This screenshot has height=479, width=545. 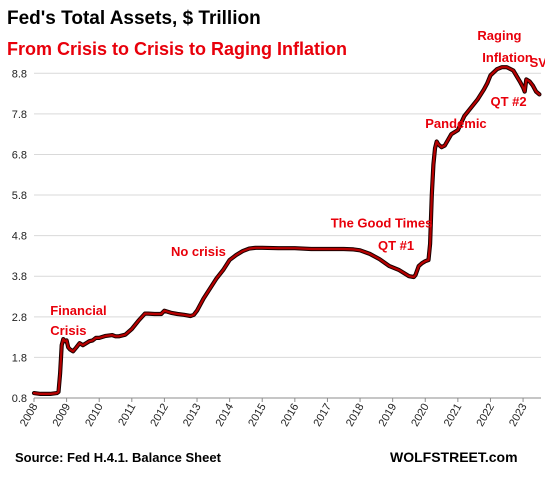 What do you see at coordinates (19, 155) in the screenshot?
I see `y-tick-label: 6.8` at bounding box center [19, 155].